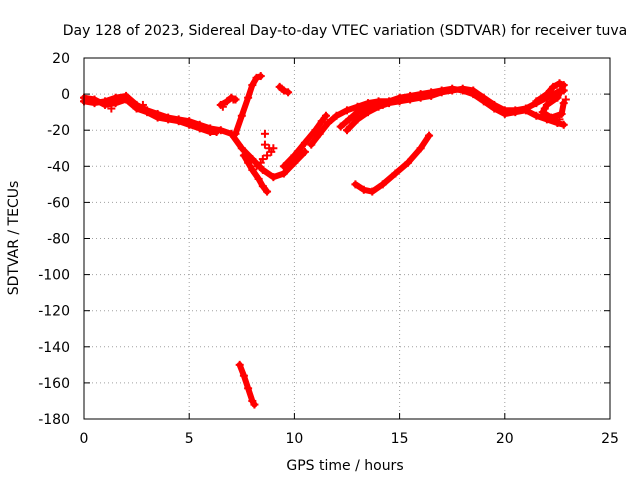 The height and width of the screenshot is (480, 640). I want to click on x-tick-label: 25, so click(610, 439).